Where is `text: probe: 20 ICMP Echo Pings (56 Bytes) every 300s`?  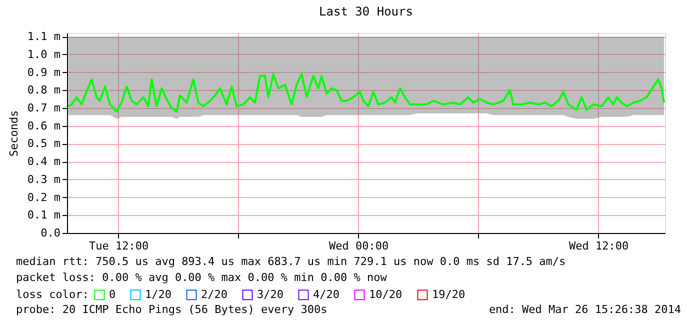
text: probe: 20 ICMP Echo Pings (56 Bytes) every 300s is located at coordinates (172, 309).